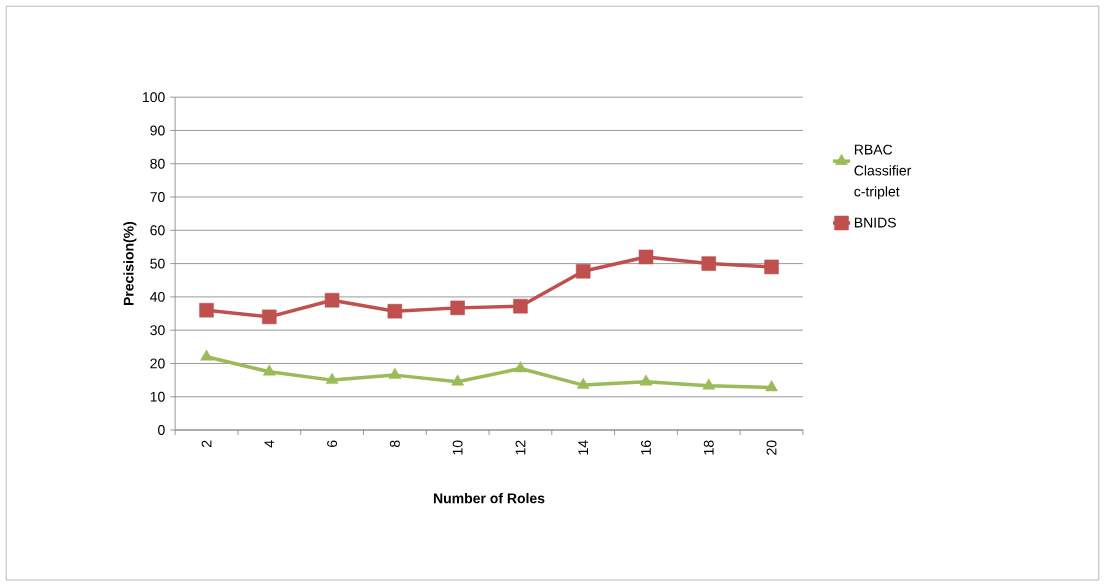  What do you see at coordinates (875, 222) in the screenshot?
I see `legend-label: BNIDS` at bounding box center [875, 222].